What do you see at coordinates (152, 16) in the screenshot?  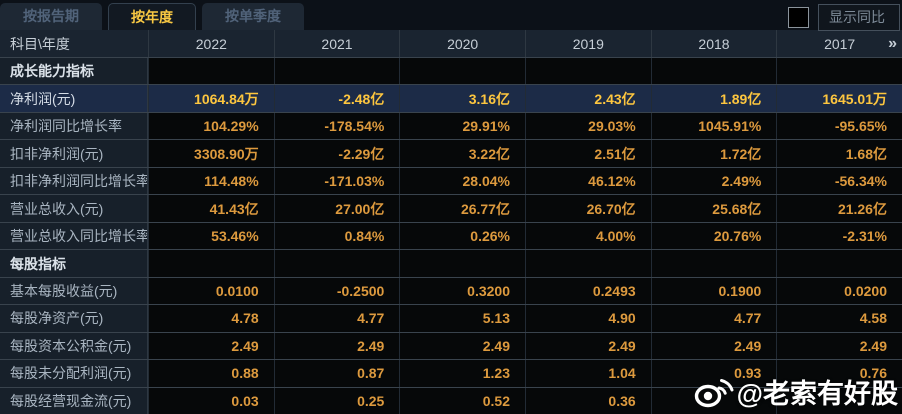 I see `tab-annual: 按年度` at bounding box center [152, 16].